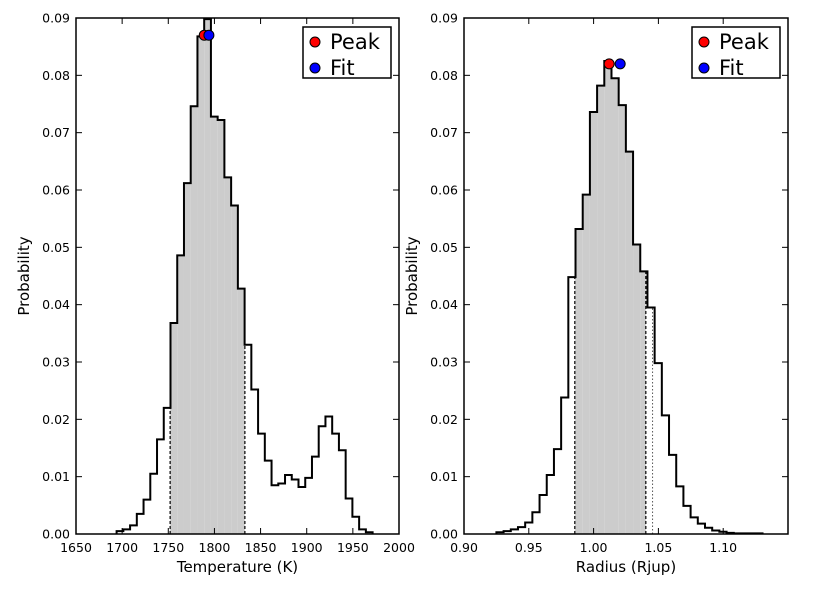  I want to click on x-tick-label: 1.05, so click(658, 547).